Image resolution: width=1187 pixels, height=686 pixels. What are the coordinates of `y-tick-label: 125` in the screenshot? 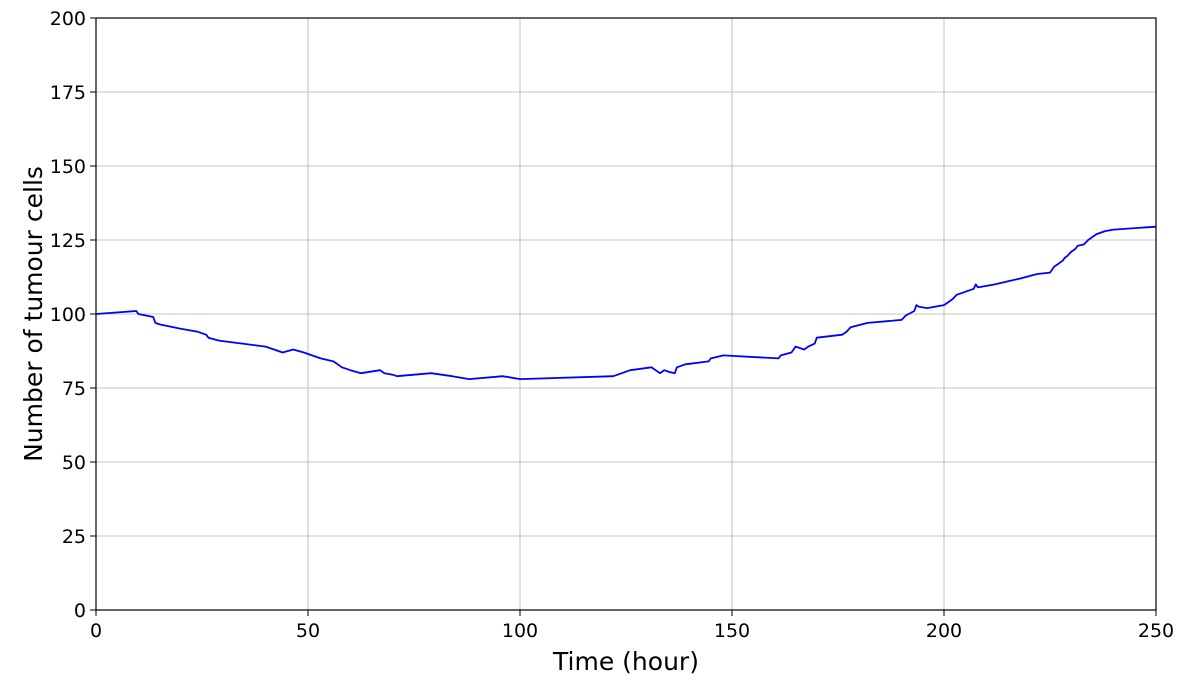 It's located at (68, 241).